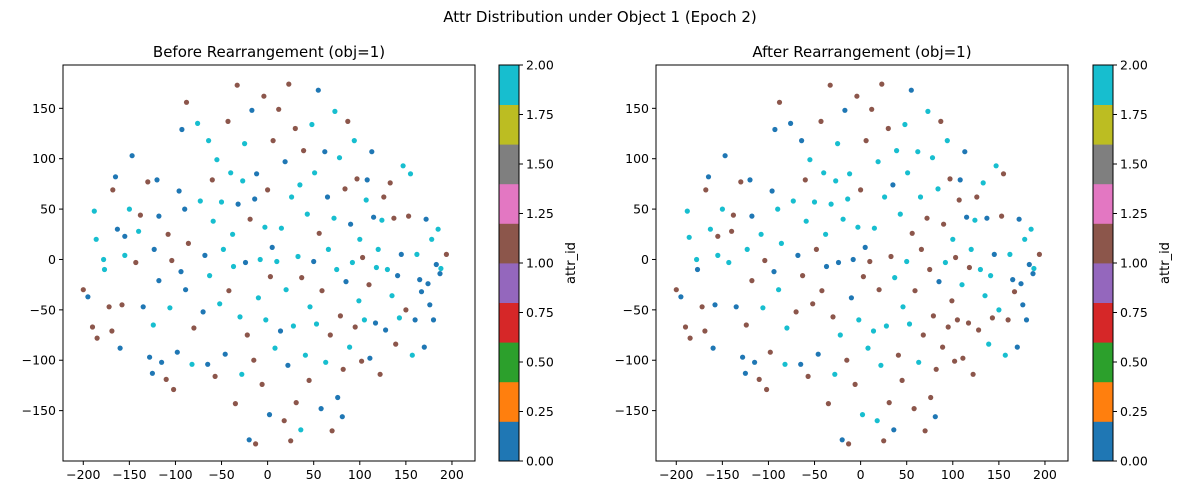 The height and width of the screenshot is (500, 1200). What do you see at coordinates (48, 209) in the screenshot?
I see `y-tick-label: 50` at bounding box center [48, 209].